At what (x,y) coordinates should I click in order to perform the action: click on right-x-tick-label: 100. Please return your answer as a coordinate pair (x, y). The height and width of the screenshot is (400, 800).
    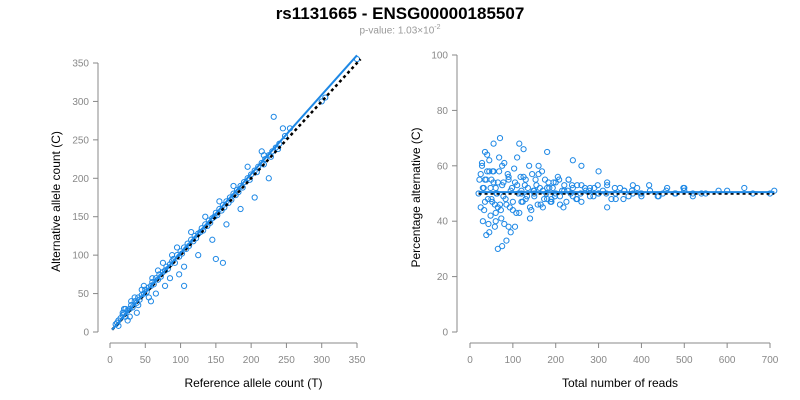
    Looking at the image, I should click on (513, 360).